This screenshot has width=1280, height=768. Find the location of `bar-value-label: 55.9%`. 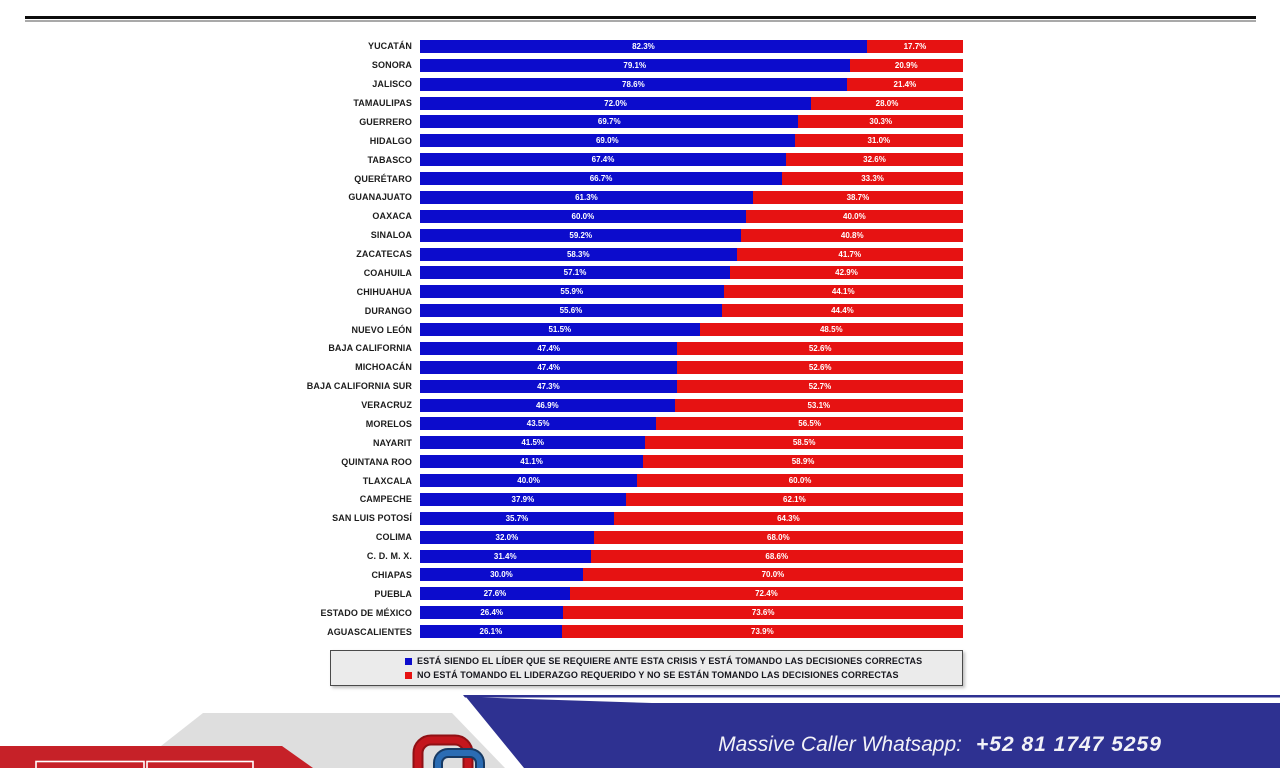

bar-value-label: 55.9% is located at coordinates (572, 292).